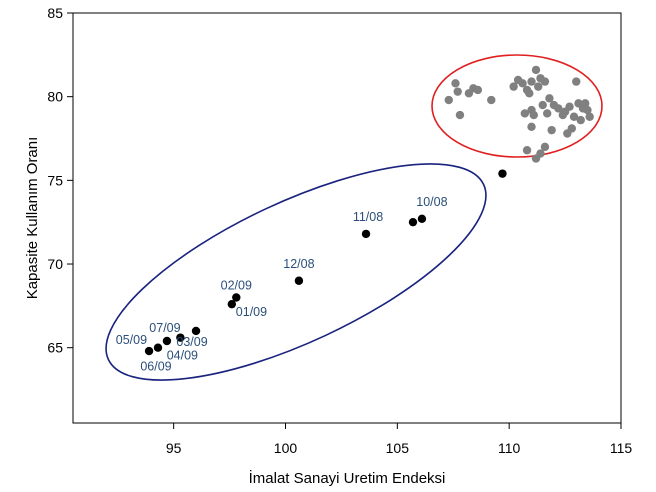  What do you see at coordinates (298, 264) in the screenshot?
I see `point-label: 12/08` at bounding box center [298, 264].